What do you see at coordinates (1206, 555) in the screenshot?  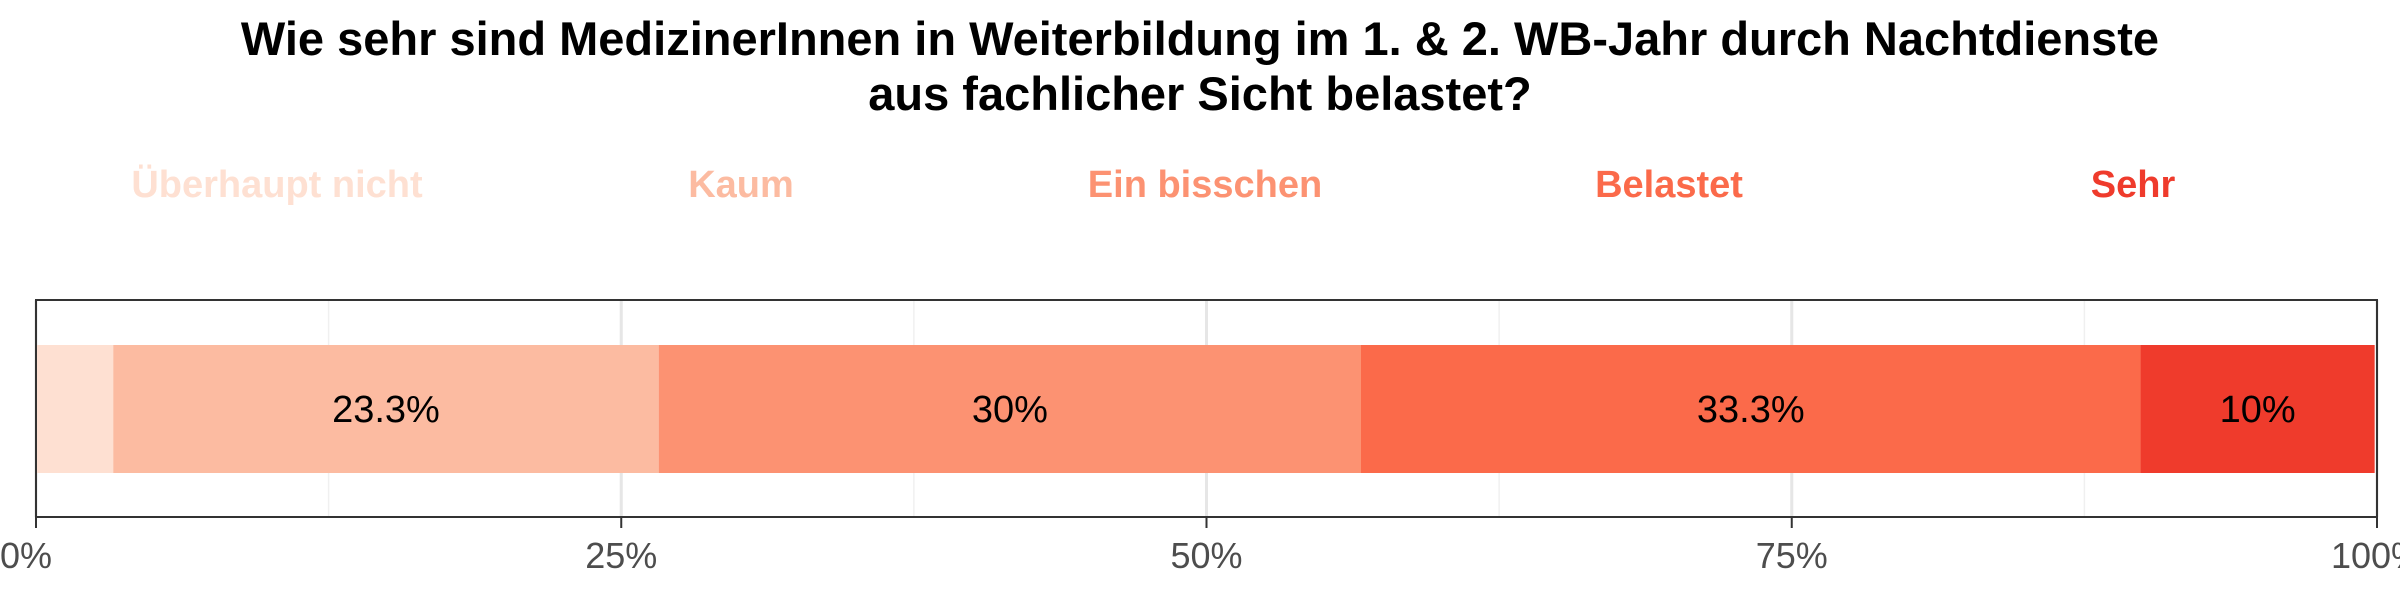 I see `x-axis-tick-label: 50%` at bounding box center [1206, 555].